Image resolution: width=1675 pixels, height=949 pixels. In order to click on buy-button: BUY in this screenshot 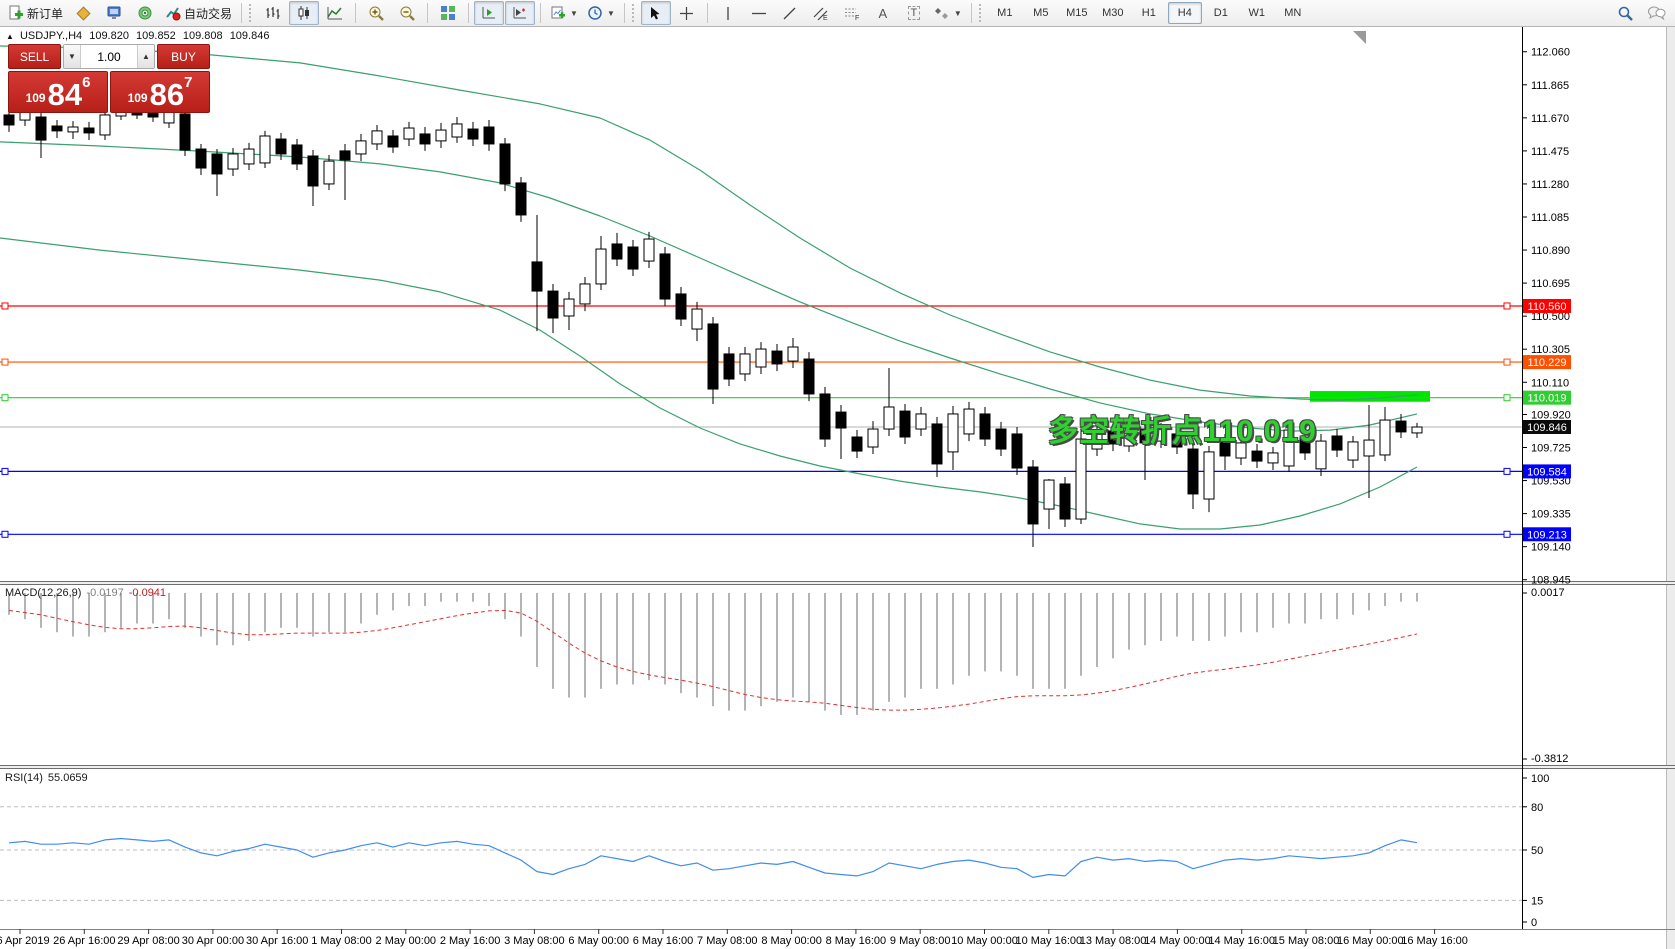, I will do `click(183, 56)`.